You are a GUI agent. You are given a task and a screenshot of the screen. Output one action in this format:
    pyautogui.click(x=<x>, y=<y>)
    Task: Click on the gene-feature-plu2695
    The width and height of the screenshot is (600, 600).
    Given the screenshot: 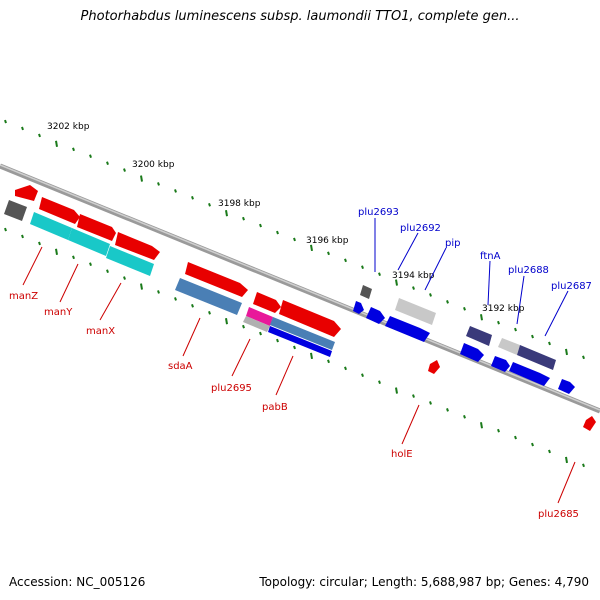 What is the action you would take?
    pyautogui.click(x=259, y=316)
    